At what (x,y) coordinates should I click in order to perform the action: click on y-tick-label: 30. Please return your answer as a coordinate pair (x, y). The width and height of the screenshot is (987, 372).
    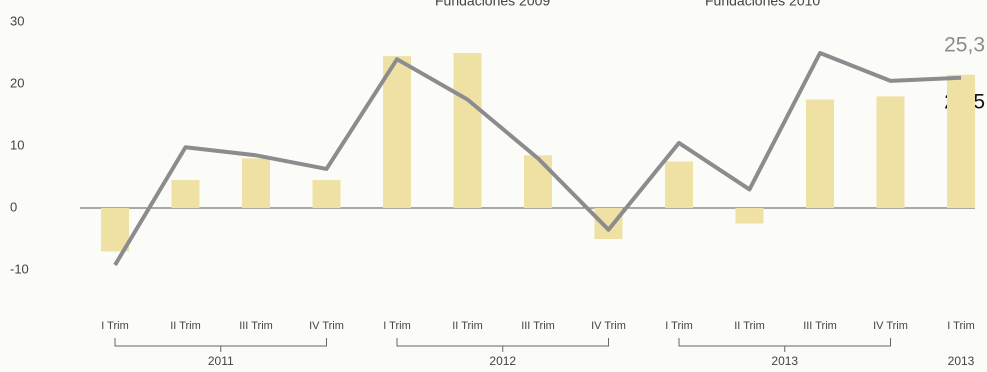
    Looking at the image, I should click on (17, 20).